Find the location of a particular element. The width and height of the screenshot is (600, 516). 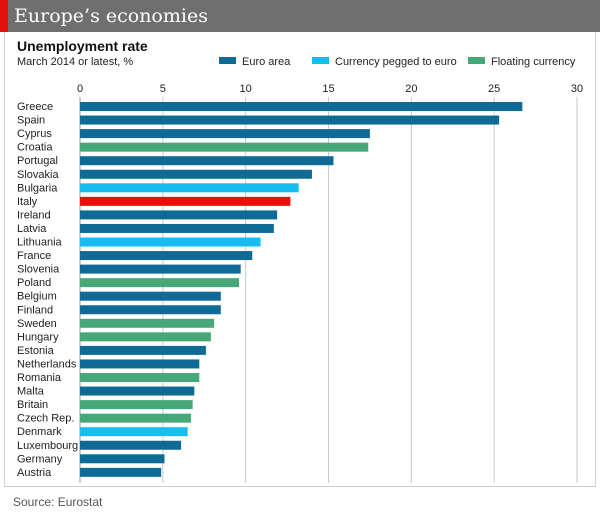

category-label: Poland is located at coordinates (34, 283).